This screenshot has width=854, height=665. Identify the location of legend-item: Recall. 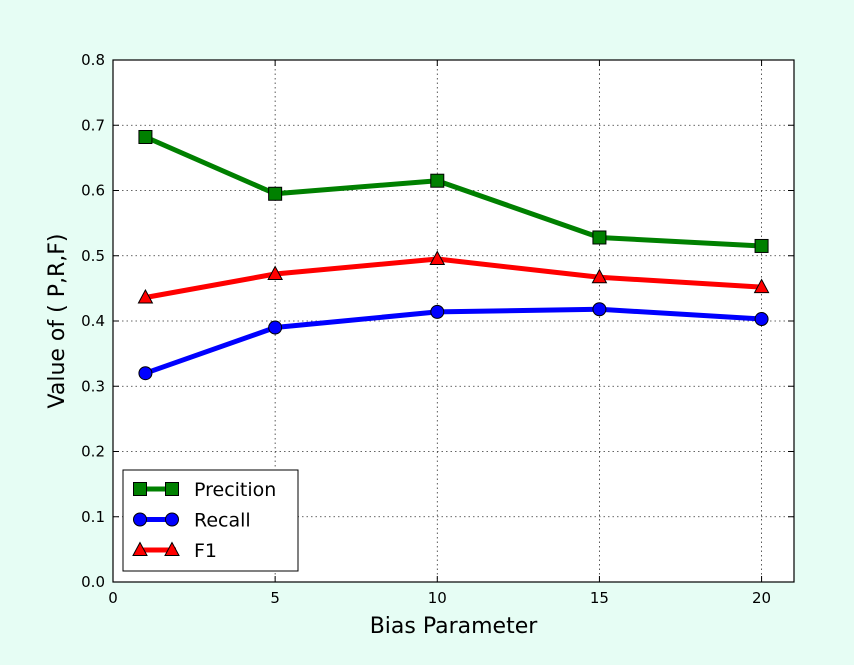
(192, 521).